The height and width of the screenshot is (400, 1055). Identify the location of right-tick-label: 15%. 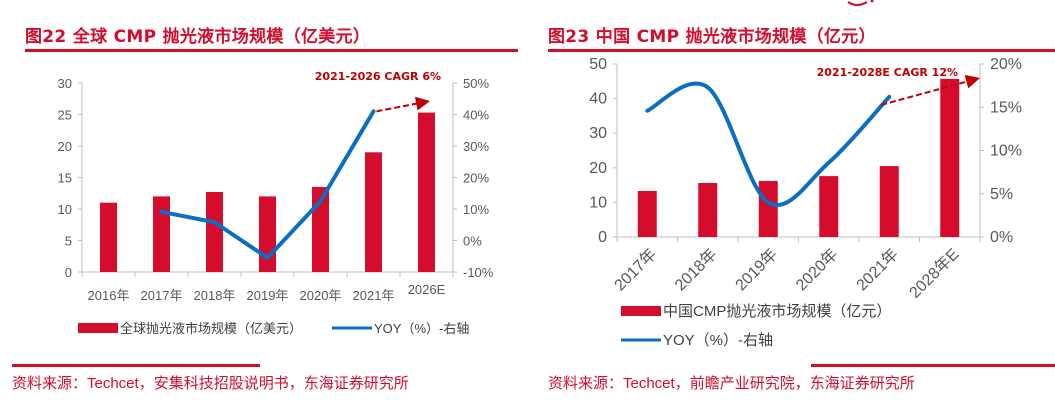
(1006, 107).